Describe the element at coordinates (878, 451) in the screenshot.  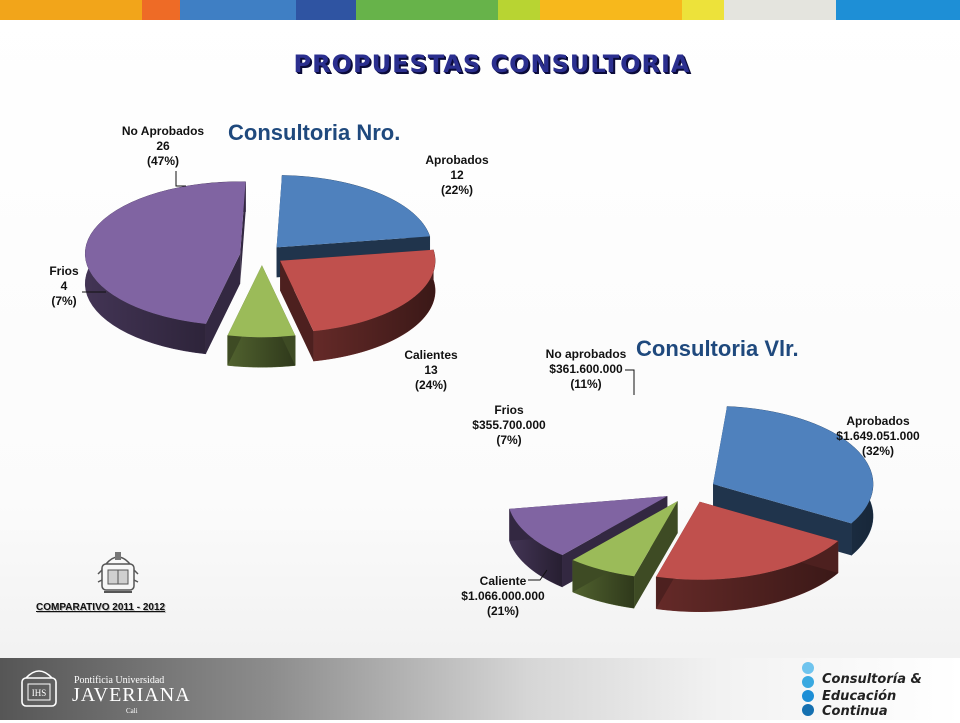
I see `slice-percent: (32%)` at that location.